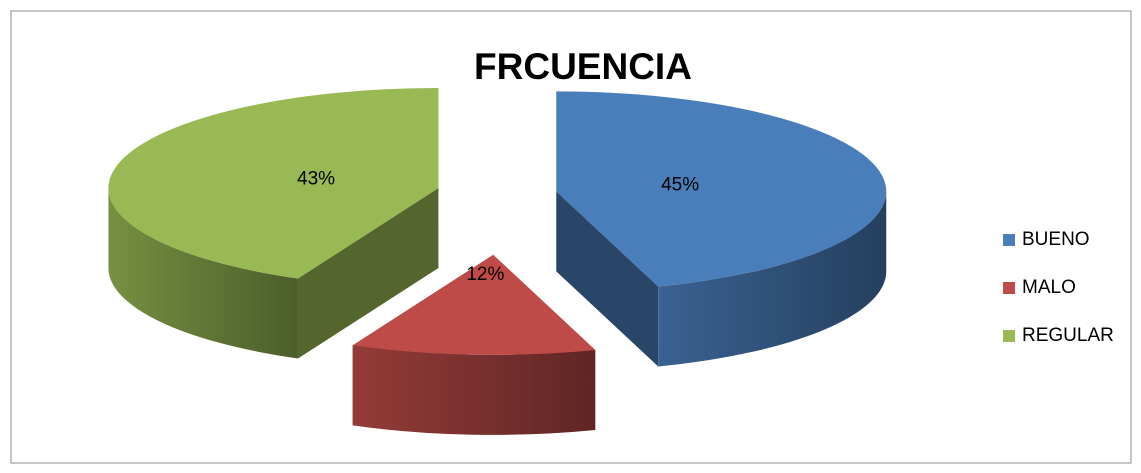  What do you see at coordinates (316, 179) in the screenshot?
I see `data-label: 43%` at bounding box center [316, 179].